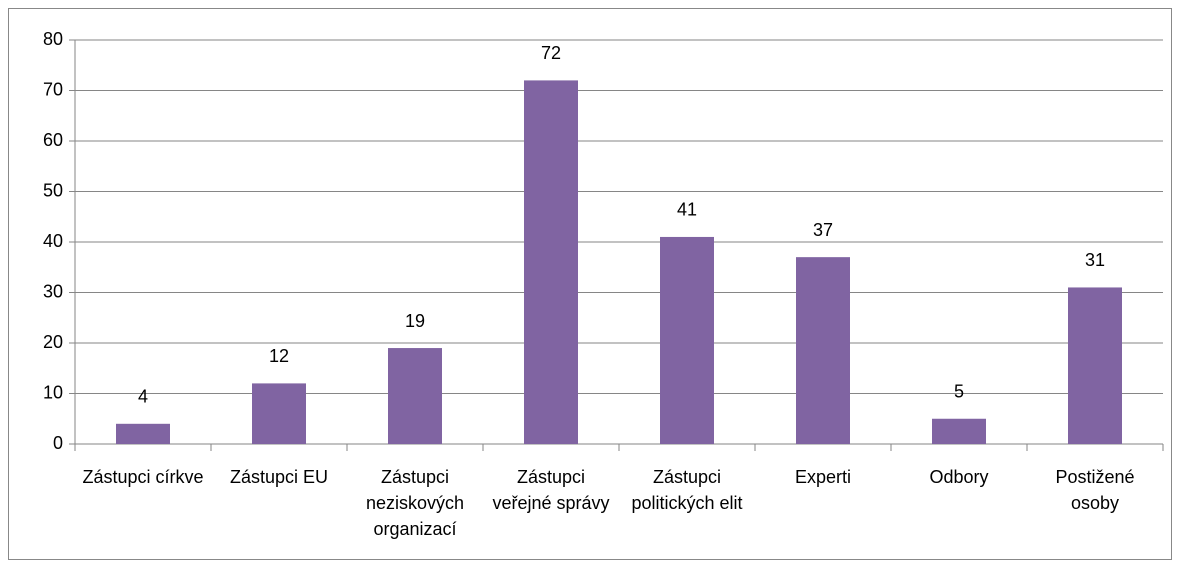 The image size is (1180, 568). I want to click on data-label: 37, so click(823, 230).